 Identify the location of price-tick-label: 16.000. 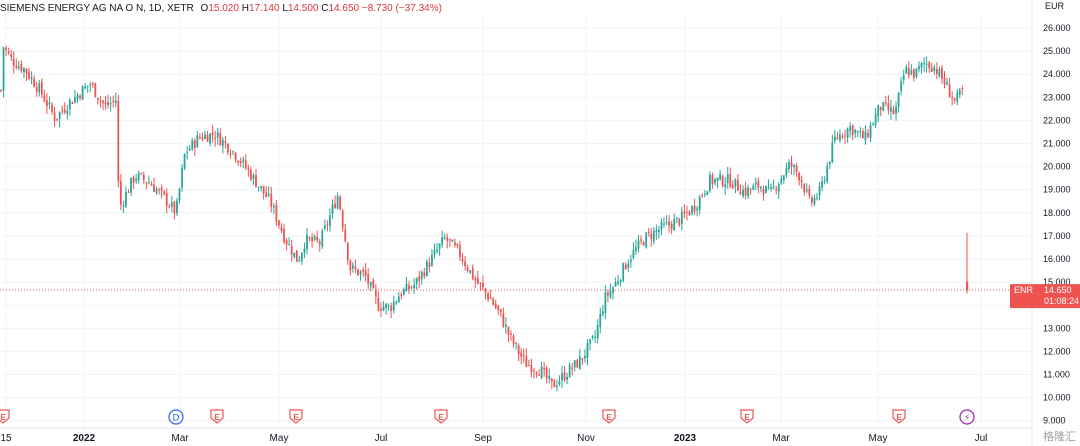
(1057, 259).